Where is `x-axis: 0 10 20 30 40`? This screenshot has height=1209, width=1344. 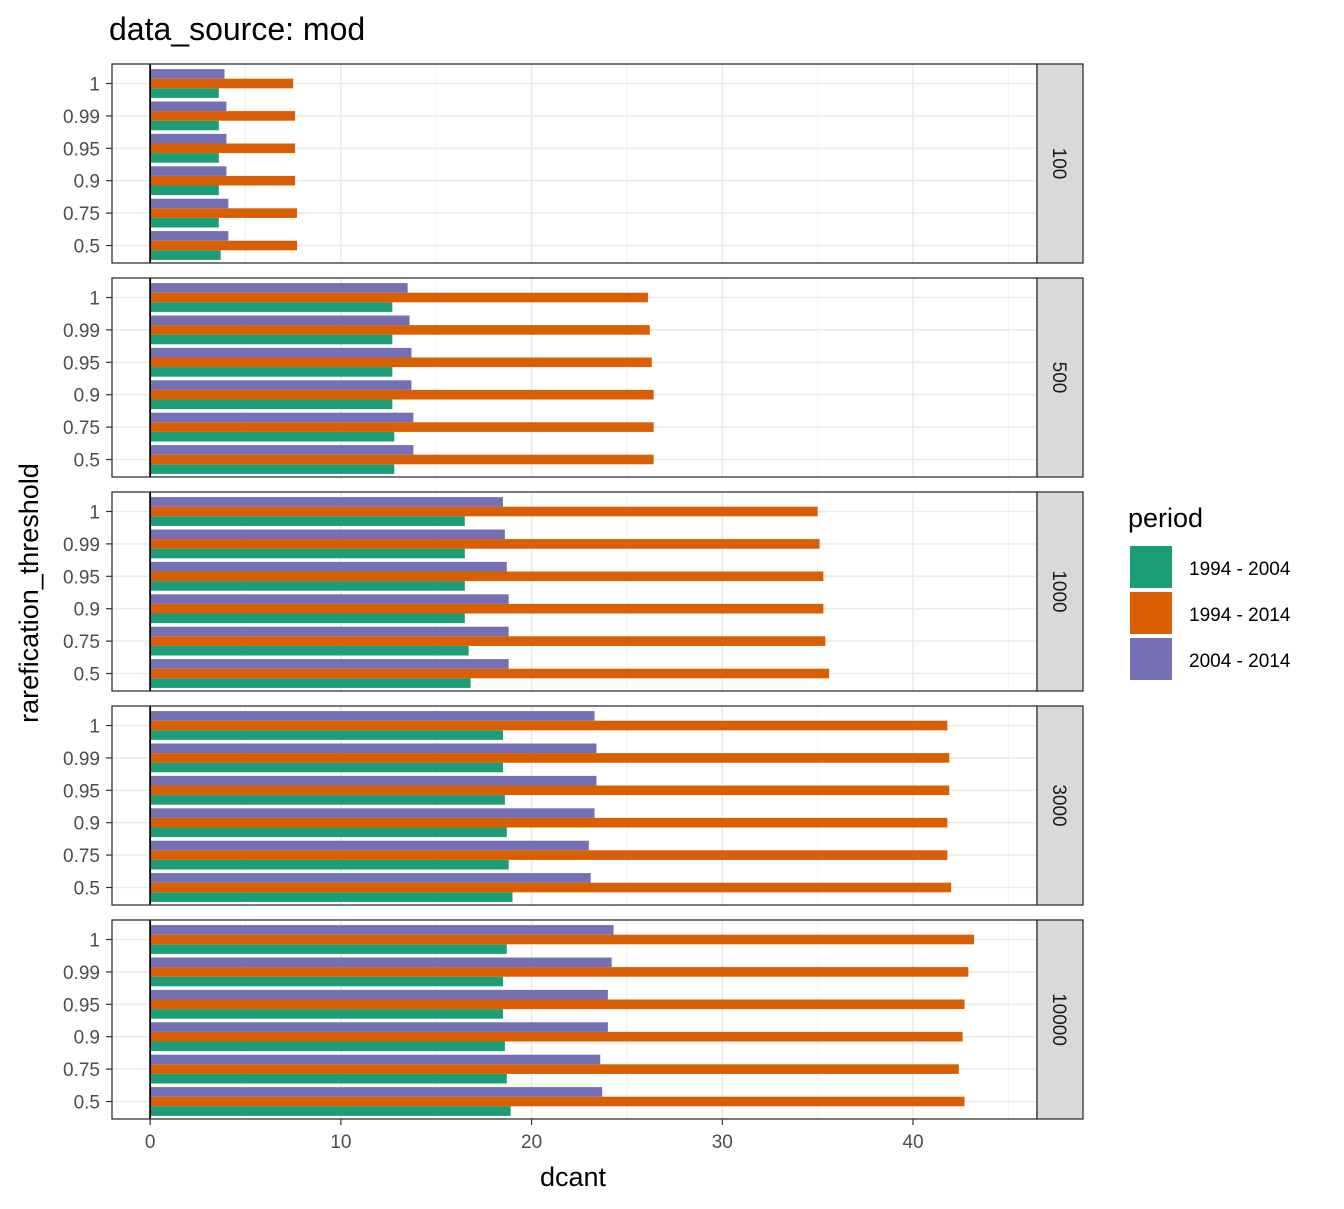
x-axis: 0 10 20 30 40 is located at coordinates (534, 1136).